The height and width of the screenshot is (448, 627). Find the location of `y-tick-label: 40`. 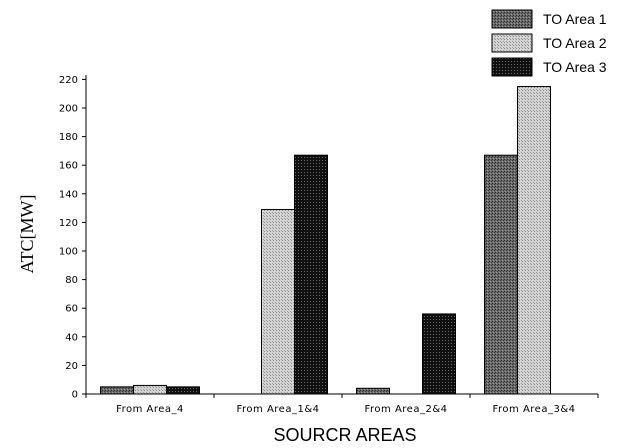

y-tick-label: 40 is located at coordinates (71, 337).